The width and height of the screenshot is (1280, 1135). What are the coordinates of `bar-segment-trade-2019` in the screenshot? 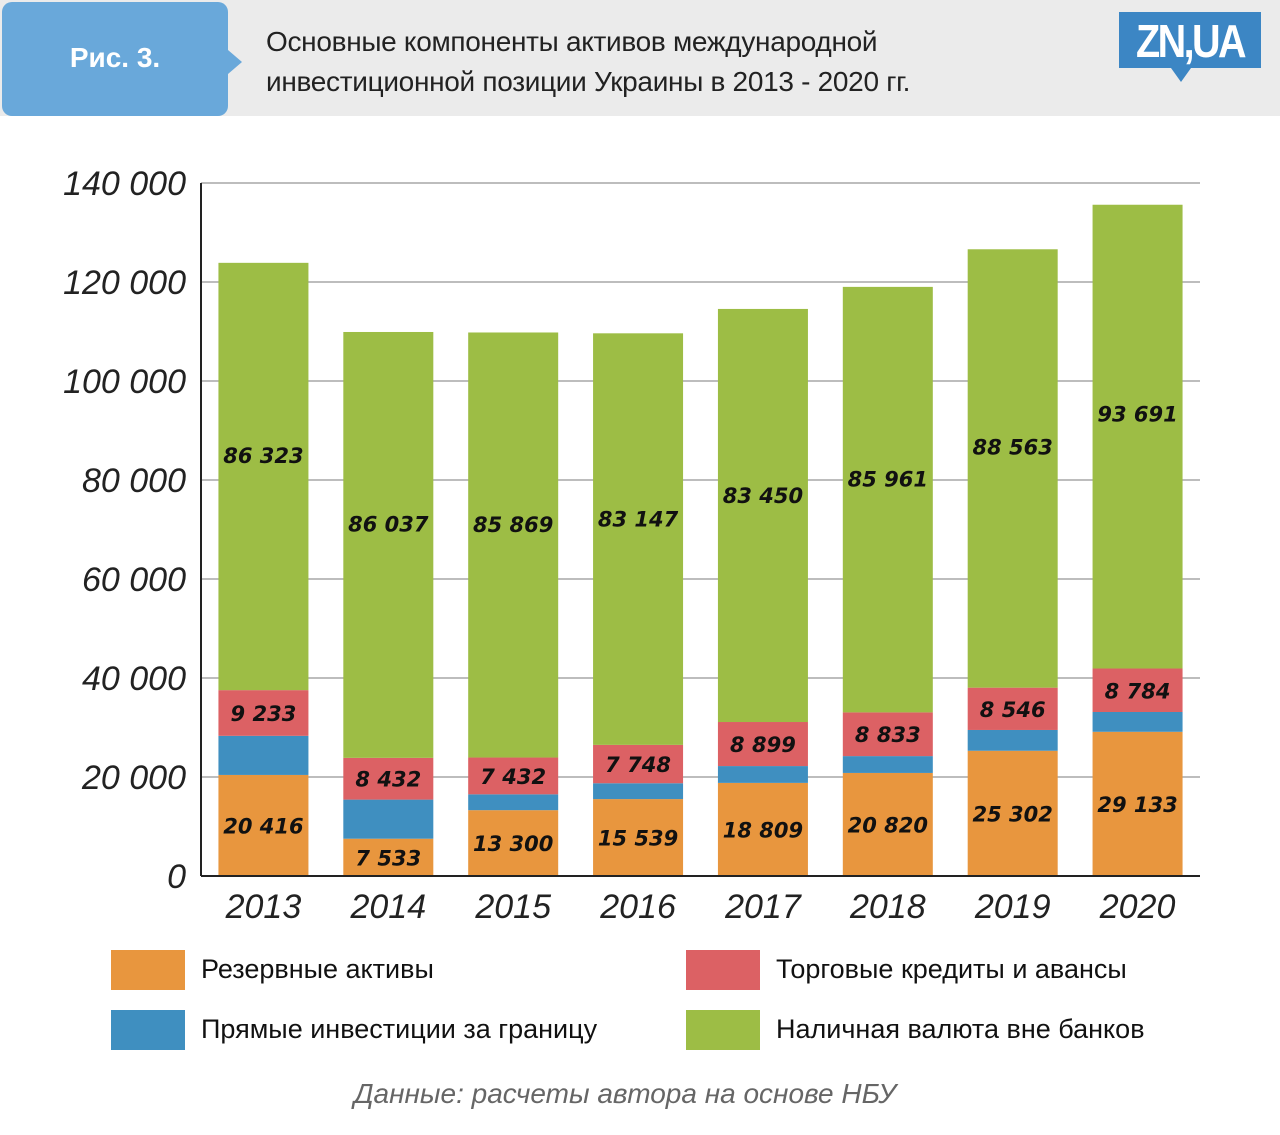 It's located at (1012, 708).